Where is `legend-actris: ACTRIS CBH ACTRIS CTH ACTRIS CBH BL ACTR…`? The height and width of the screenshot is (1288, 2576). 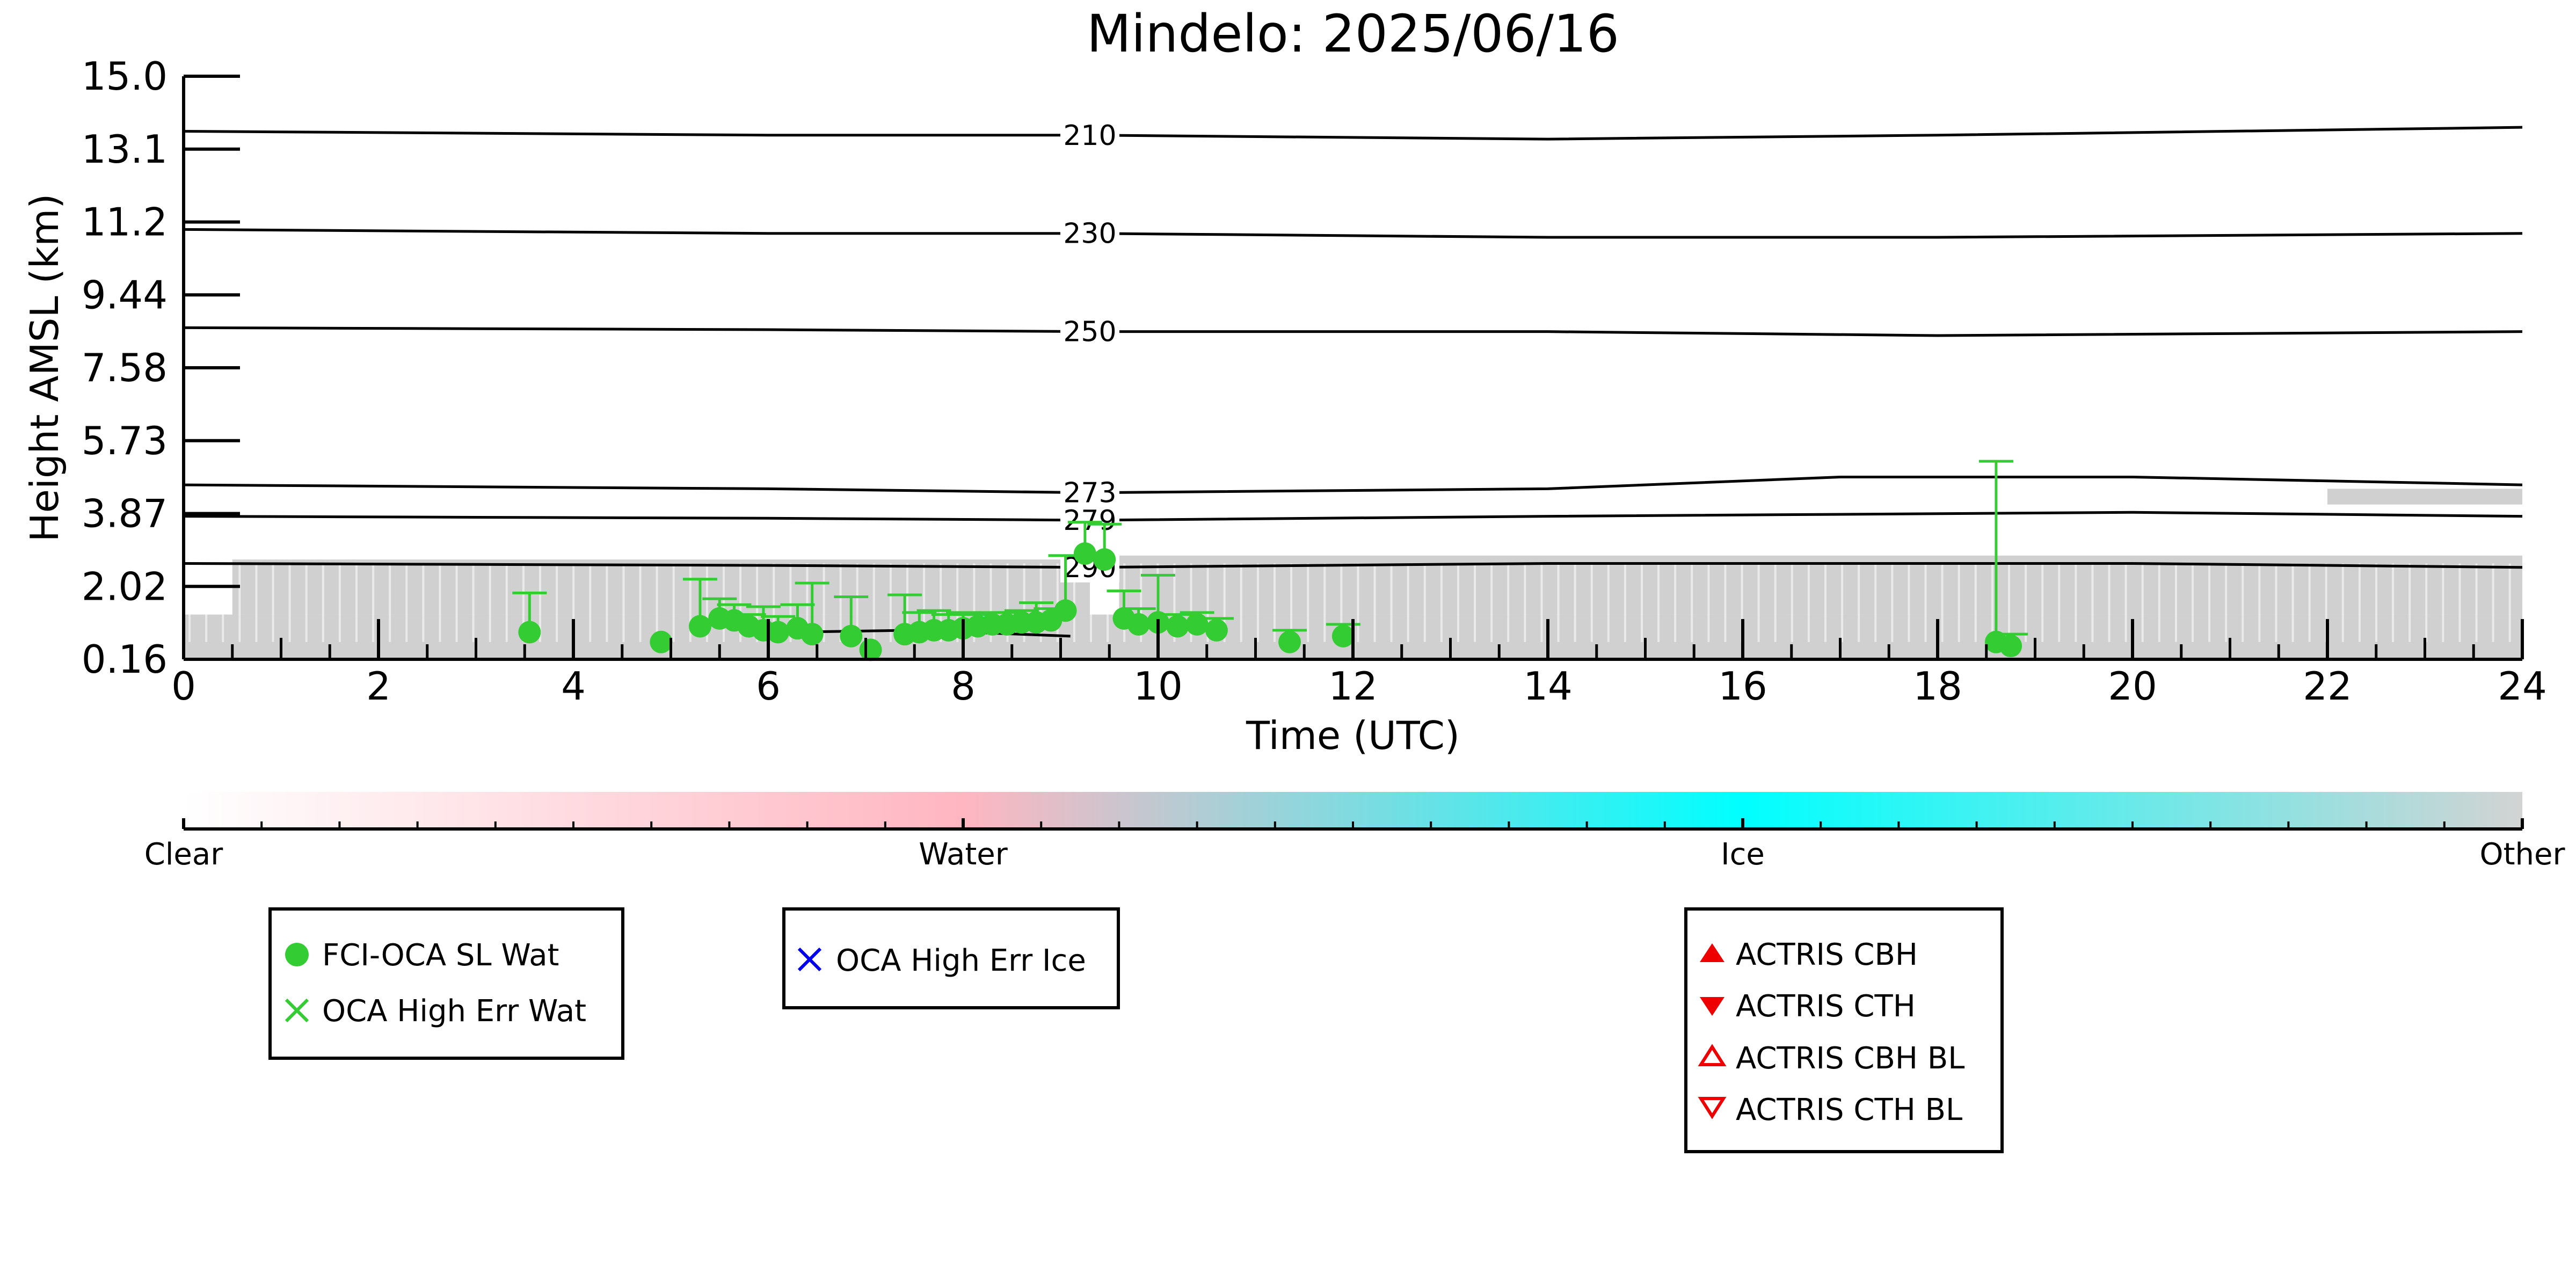
legend-actris: ACTRIS CBH ACTRIS CTH ACTRIS CBH BL ACTR… is located at coordinates (1844, 1030).